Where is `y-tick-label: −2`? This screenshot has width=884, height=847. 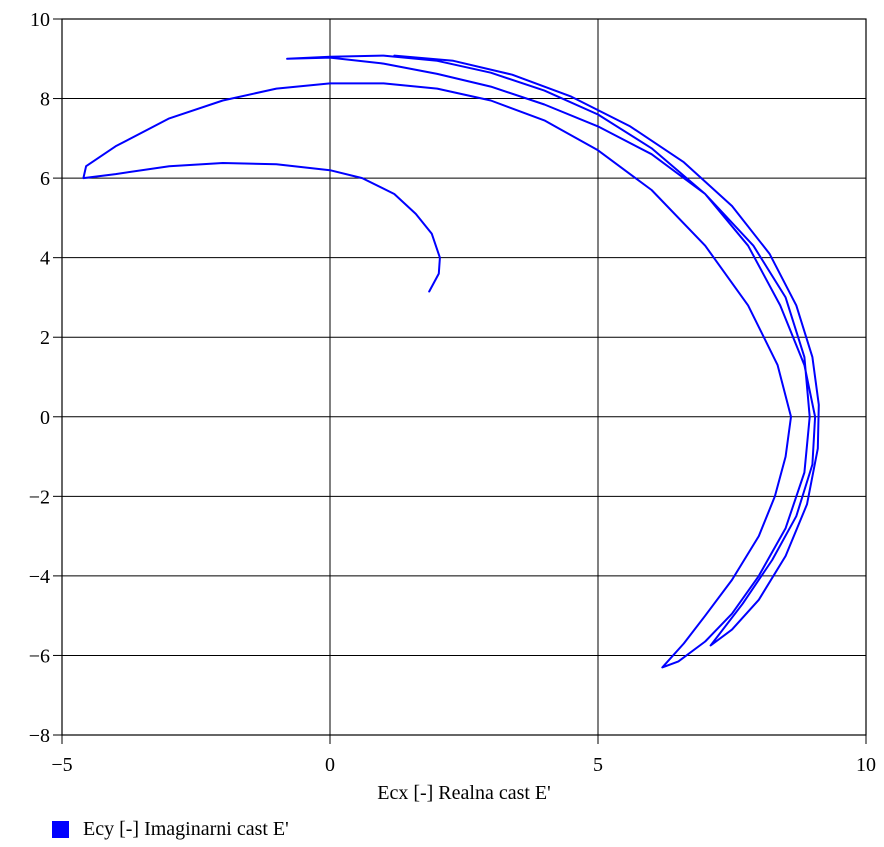
y-tick-label: −2 is located at coordinates (39, 497).